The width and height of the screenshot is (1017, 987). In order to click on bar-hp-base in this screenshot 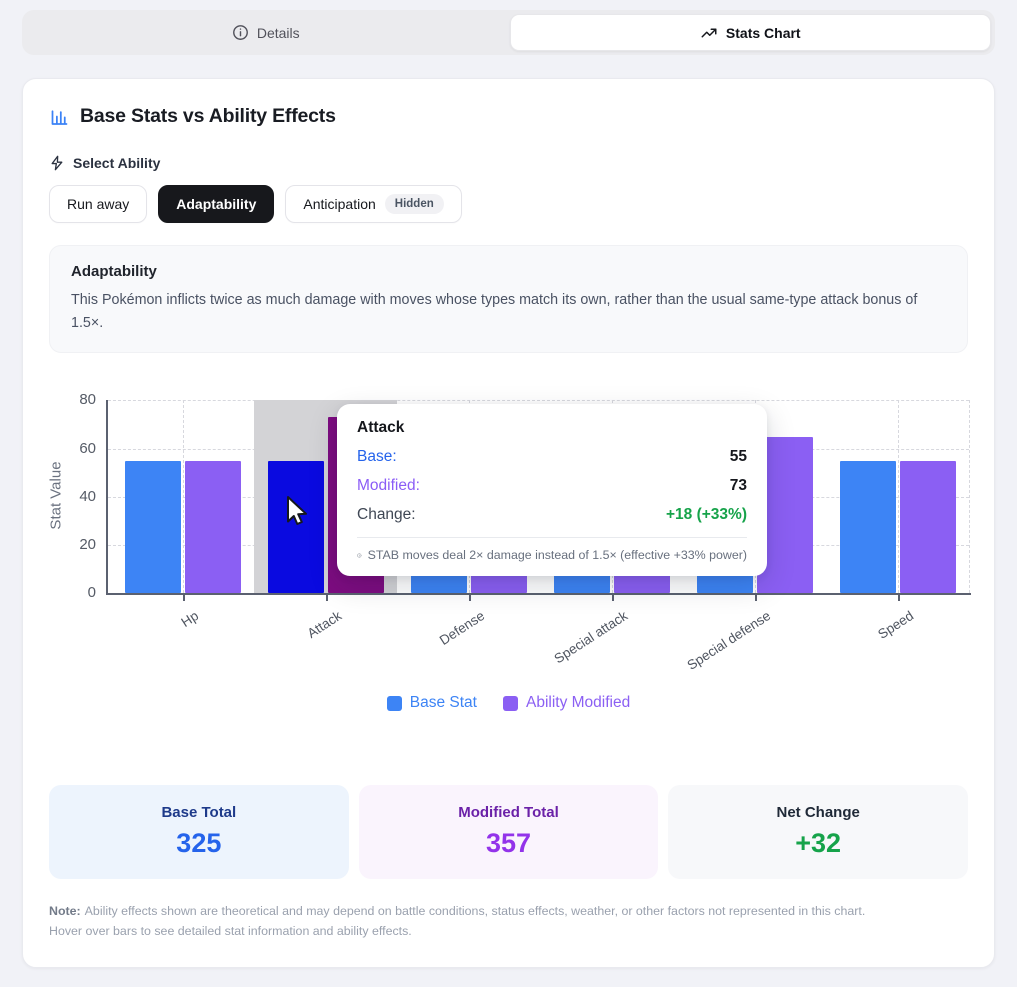, I will do `click(152, 527)`.